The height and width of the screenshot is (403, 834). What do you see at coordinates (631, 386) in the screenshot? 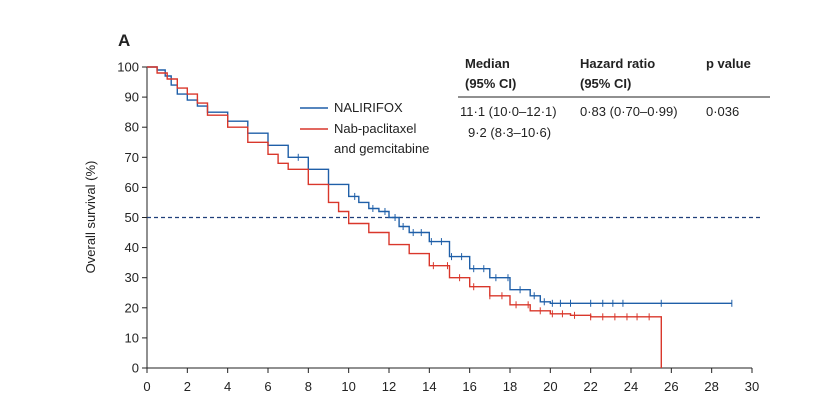
I see `x-tick-label: 24` at bounding box center [631, 386].